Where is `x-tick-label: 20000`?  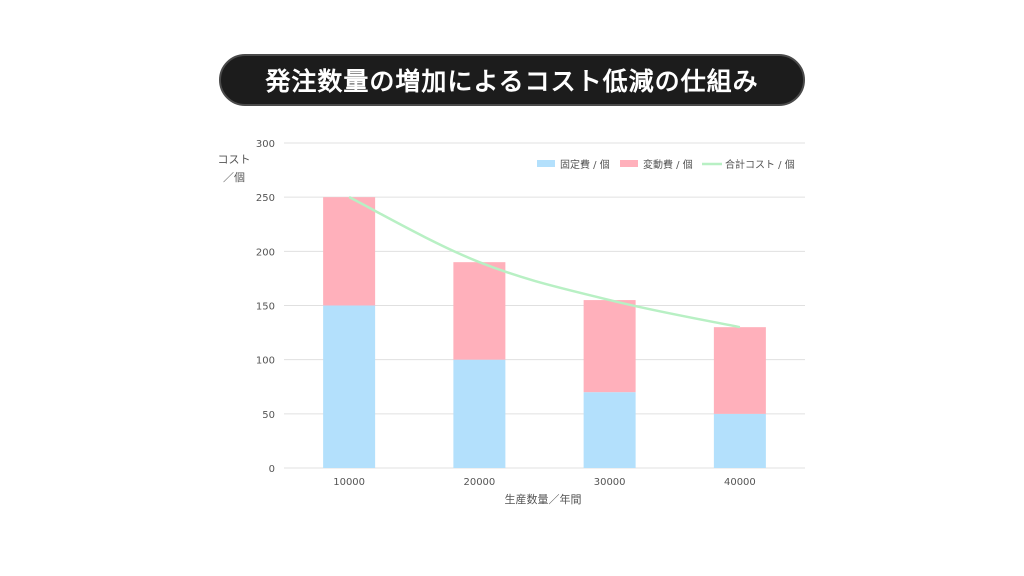
x-tick-label: 20000 is located at coordinates (479, 482).